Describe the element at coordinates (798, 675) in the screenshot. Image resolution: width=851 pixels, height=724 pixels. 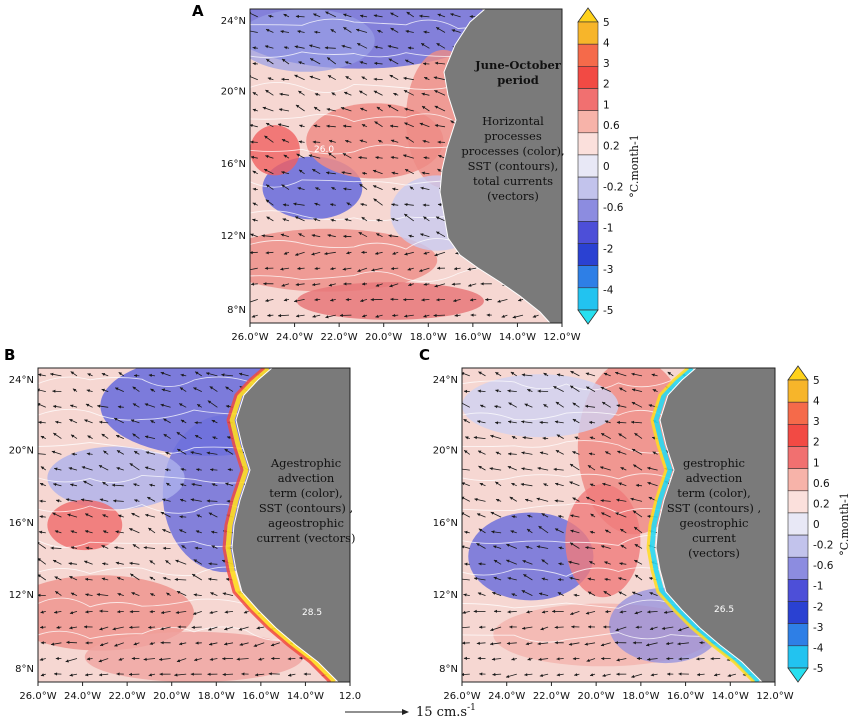
I see `colorbar-min-cap` at that location.